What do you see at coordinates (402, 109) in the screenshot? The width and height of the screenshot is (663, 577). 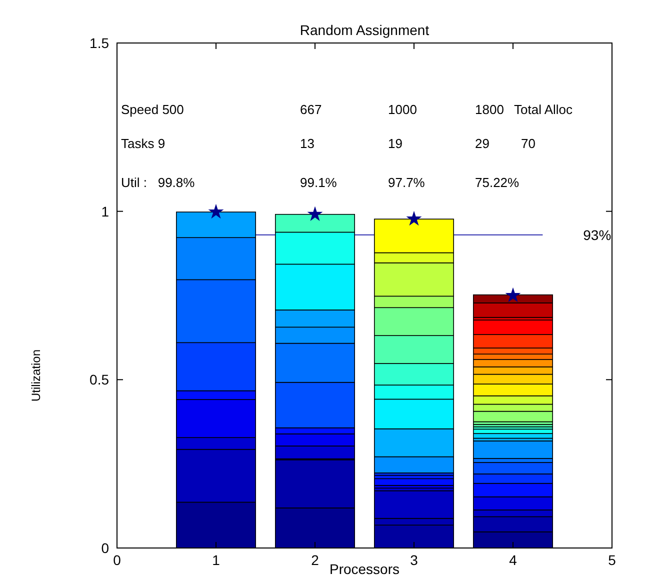 I see `annotation: 1000` at bounding box center [402, 109].